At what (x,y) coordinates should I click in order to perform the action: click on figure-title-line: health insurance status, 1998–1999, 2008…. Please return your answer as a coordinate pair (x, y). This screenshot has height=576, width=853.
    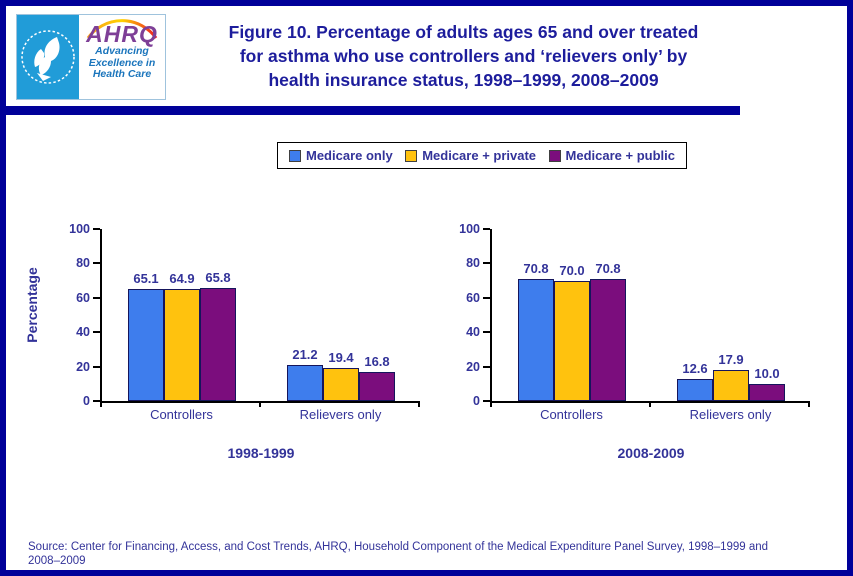
    Looking at the image, I should click on (463, 80).